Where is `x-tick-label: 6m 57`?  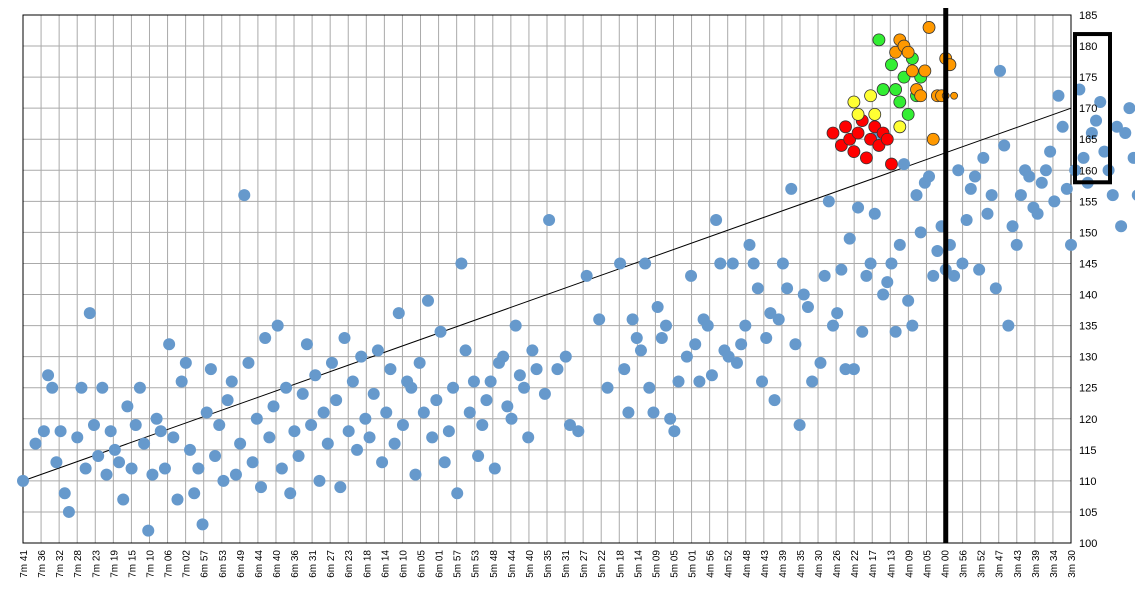 x-tick-label: 6m 57 is located at coordinates (205, 564).